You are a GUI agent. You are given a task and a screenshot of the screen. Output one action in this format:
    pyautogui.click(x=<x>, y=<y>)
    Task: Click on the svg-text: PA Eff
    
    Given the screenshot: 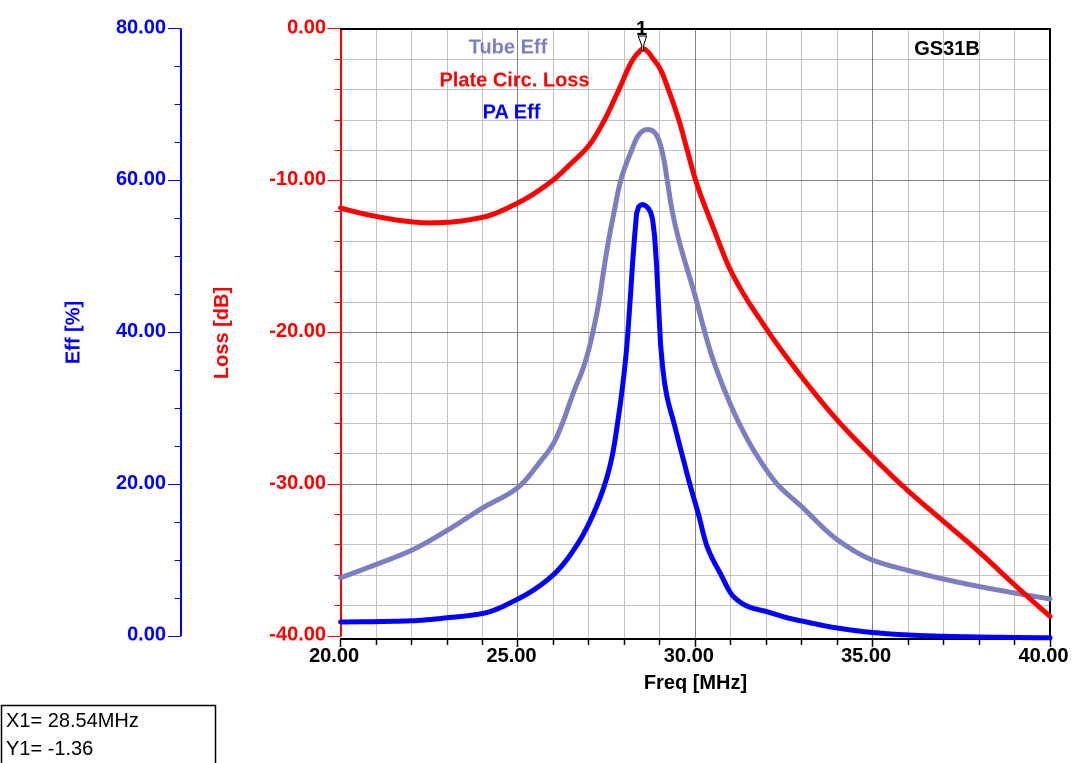 What is the action you would take?
    pyautogui.click(x=512, y=113)
    